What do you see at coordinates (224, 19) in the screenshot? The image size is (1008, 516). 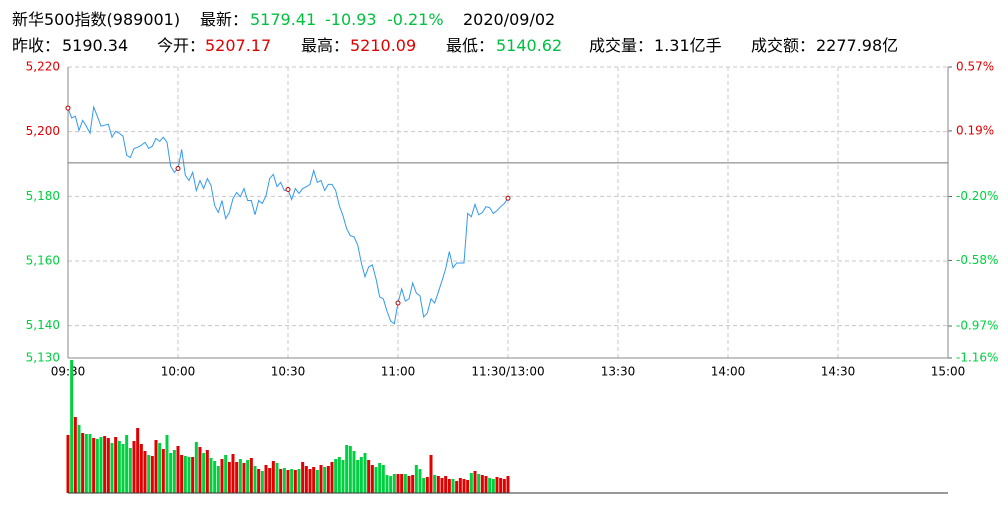 I see `quote-item: 最新：` at bounding box center [224, 19].